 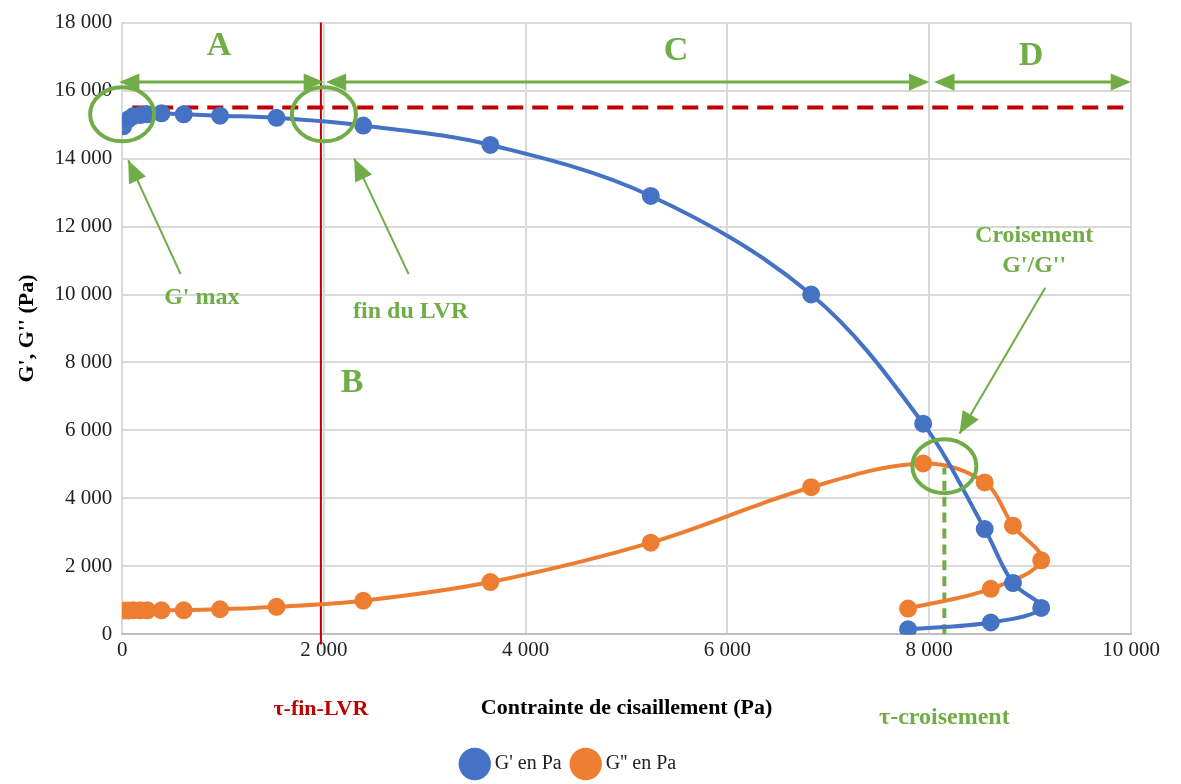 I want to click on y-tick-label: 12 000, so click(x=83, y=225).